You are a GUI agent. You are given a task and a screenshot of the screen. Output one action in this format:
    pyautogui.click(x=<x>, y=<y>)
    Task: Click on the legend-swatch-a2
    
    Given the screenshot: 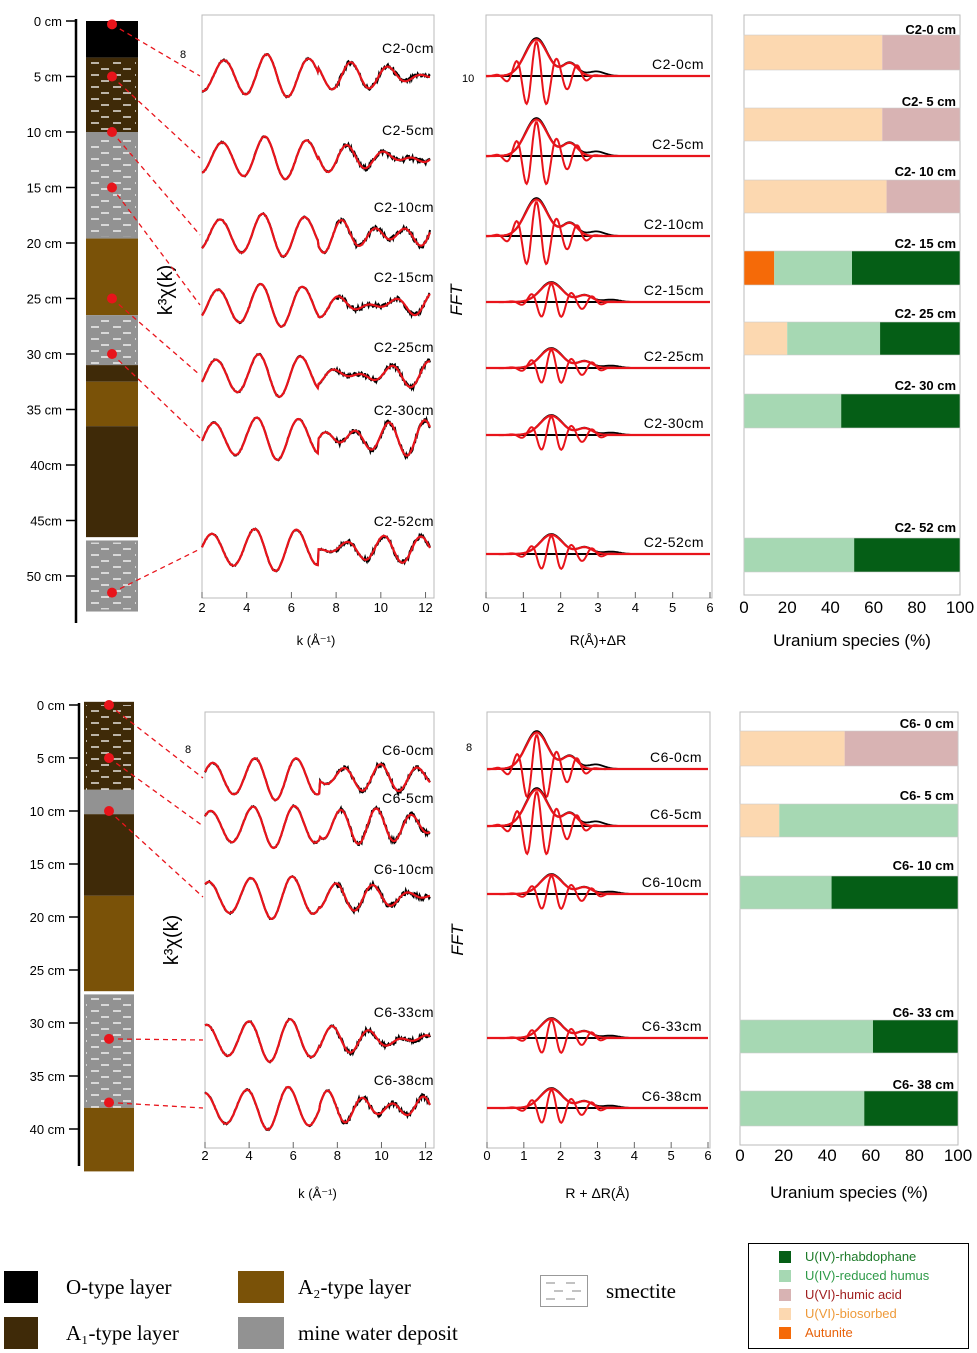 What is the action you would take?
    pyautogui.click(x=261, y=1287)
    